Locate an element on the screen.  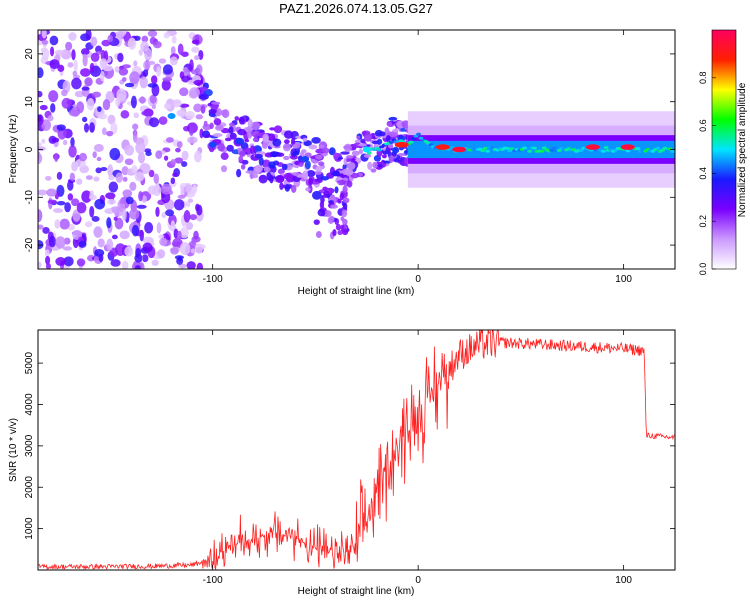
y-tick-label: 3000 is located at coordinates (29, 445).